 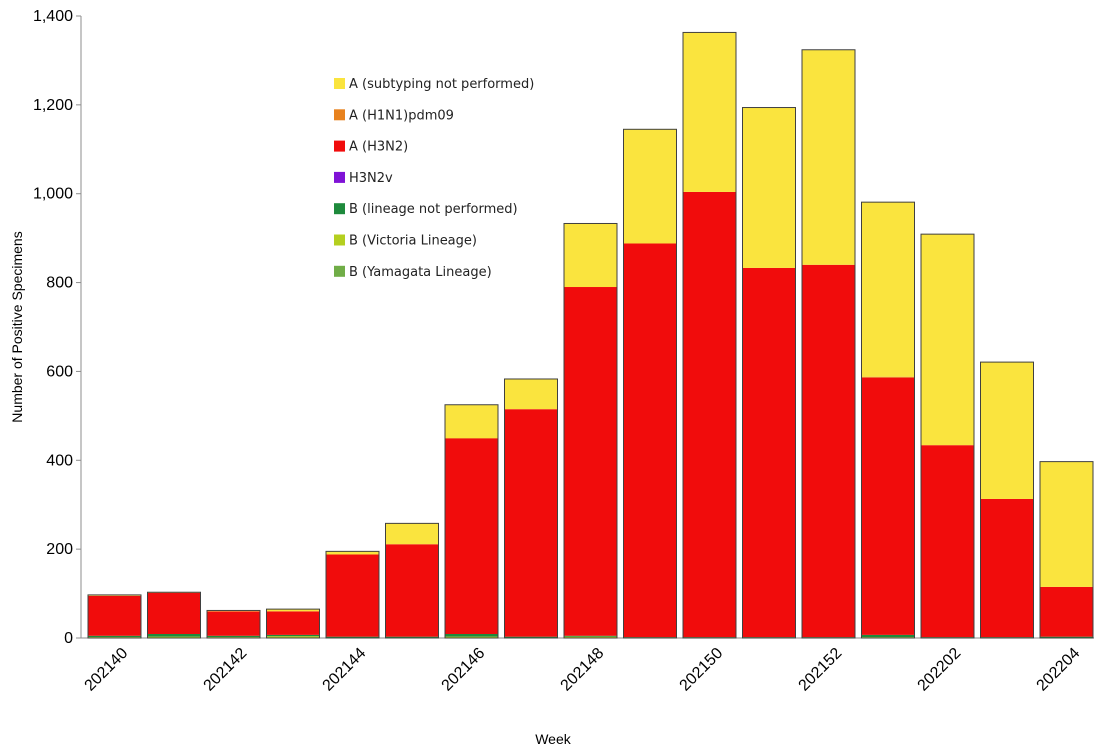 I want to click on y-tick-label: 800, so click(x=59, y=283).